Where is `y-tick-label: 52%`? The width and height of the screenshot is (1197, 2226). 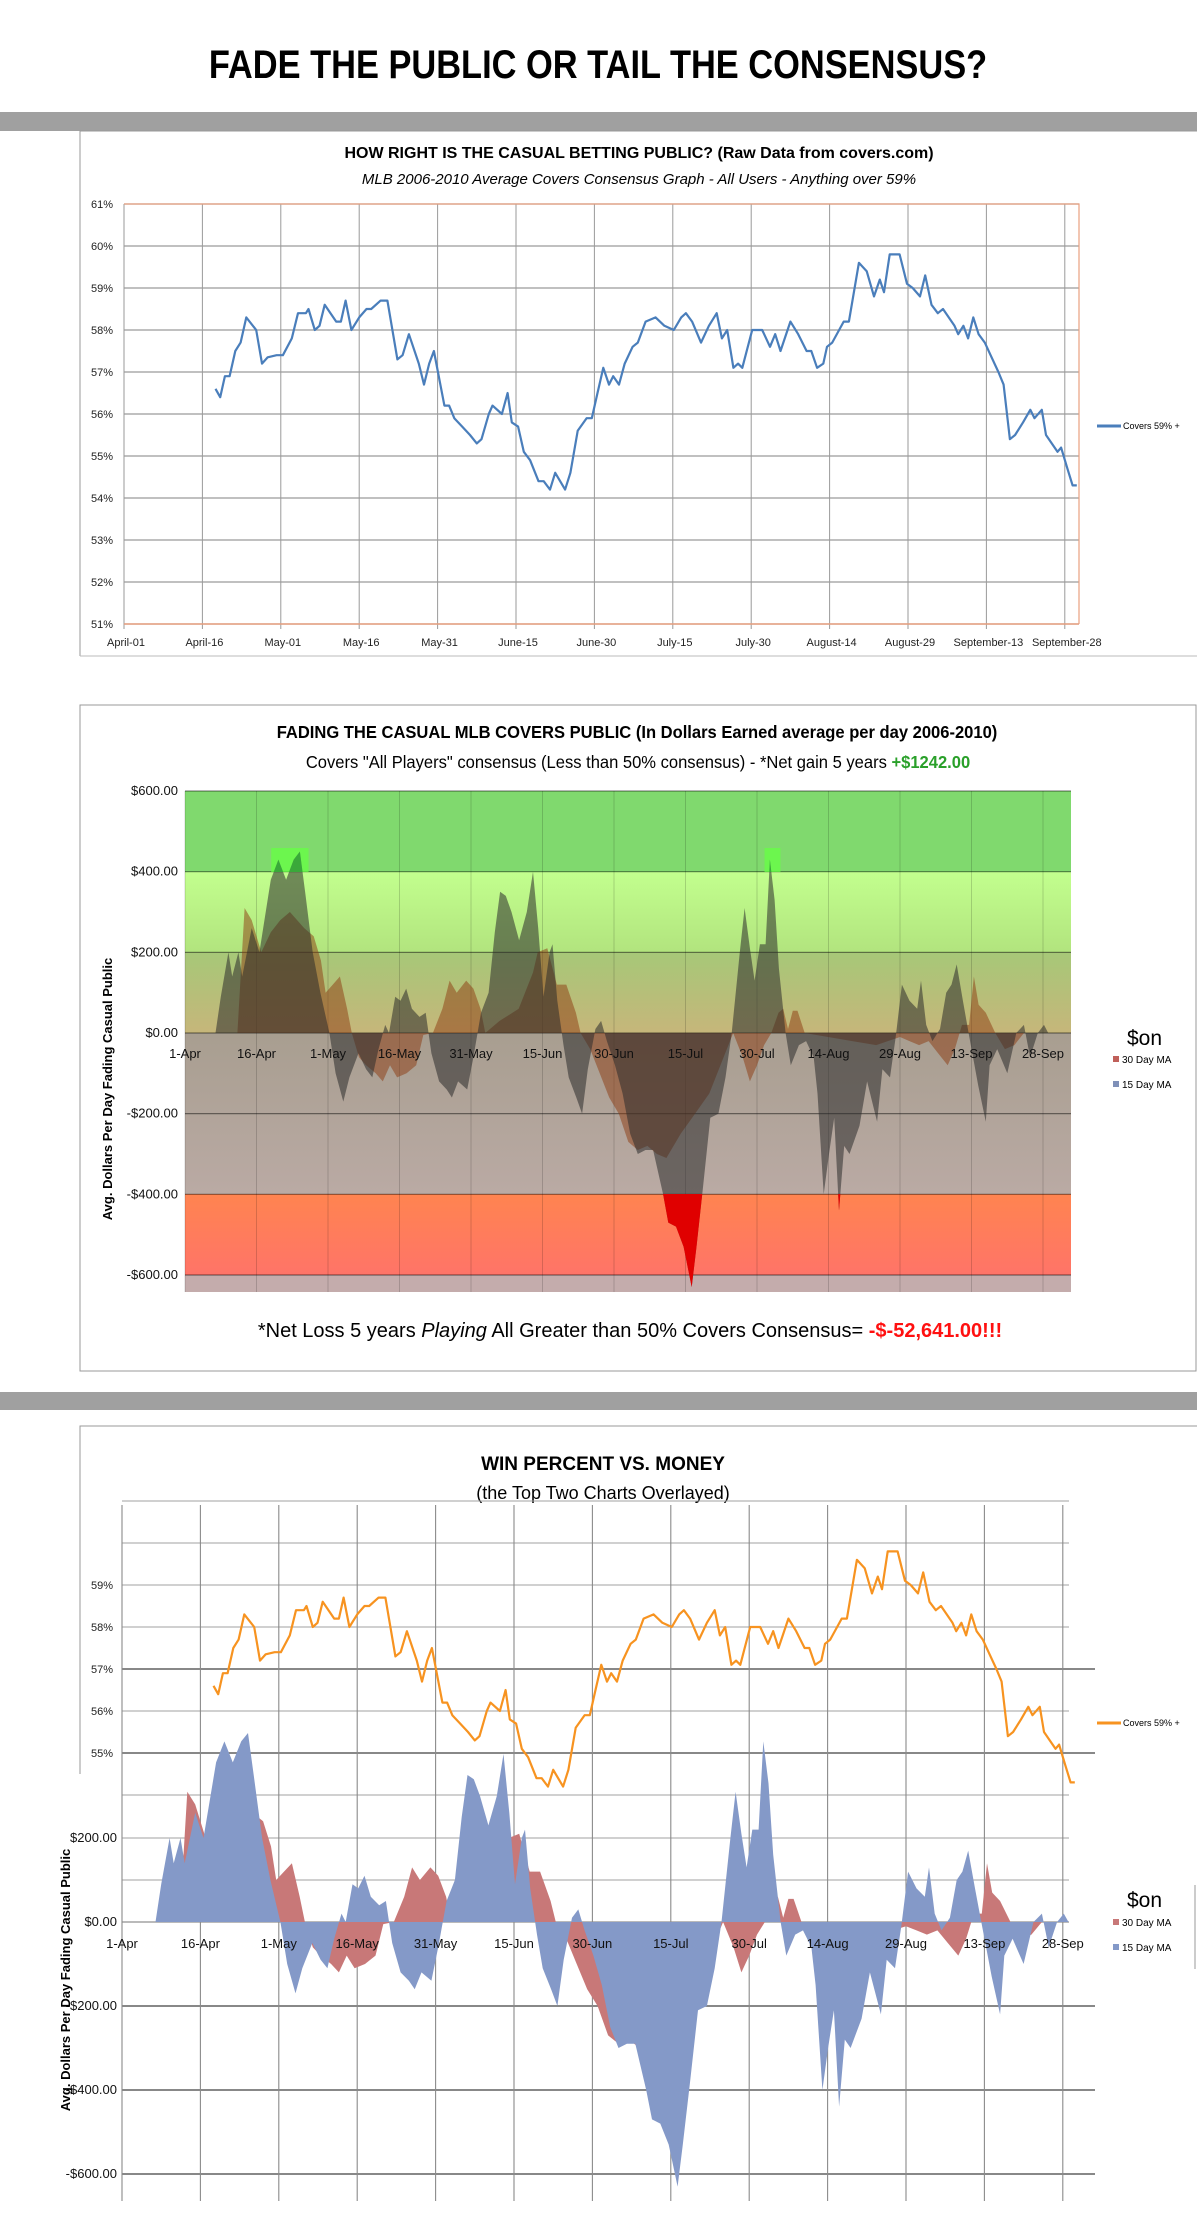 y-tick-label: 52% is located at coordinates (102, 583).